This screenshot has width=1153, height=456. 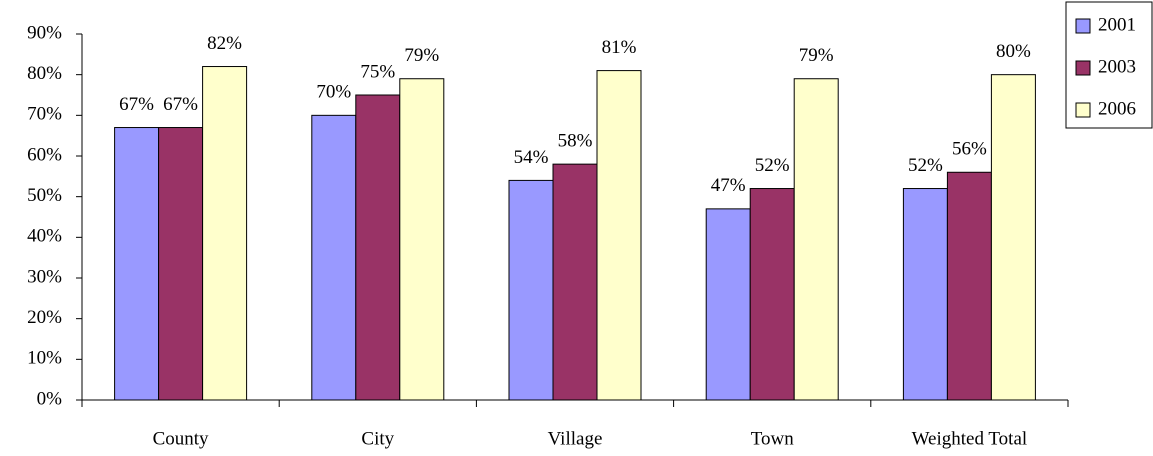 What do you see at coordinates (1117, 108) in the screenshot?
I see `legend-label: 2006` at bounding box center [1117, 108].